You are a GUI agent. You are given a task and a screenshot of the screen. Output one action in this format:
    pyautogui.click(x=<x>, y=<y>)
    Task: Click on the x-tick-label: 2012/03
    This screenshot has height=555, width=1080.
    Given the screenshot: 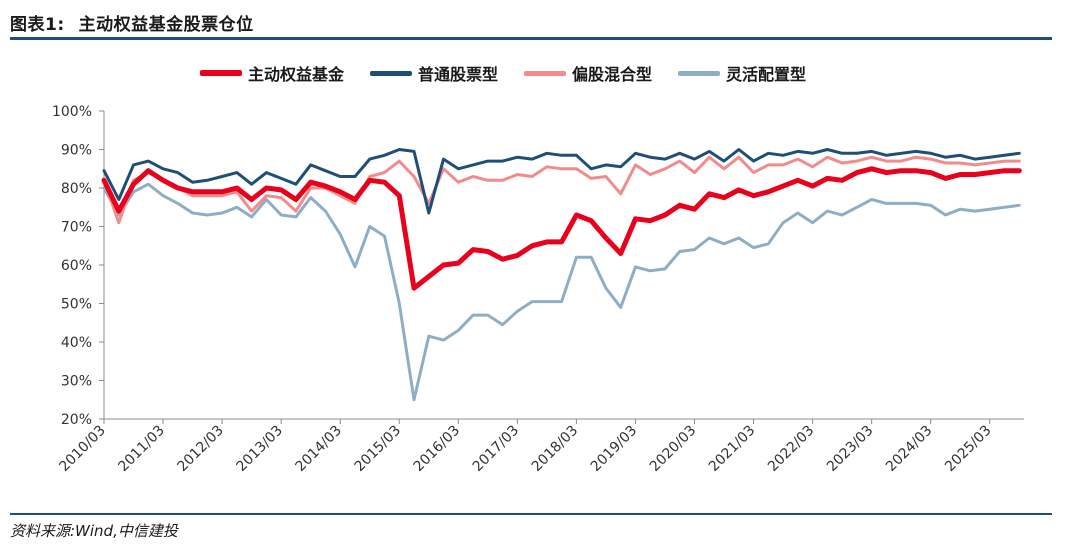 What is the action you would take?
    pyautogui.click(x=200, y=449)
    